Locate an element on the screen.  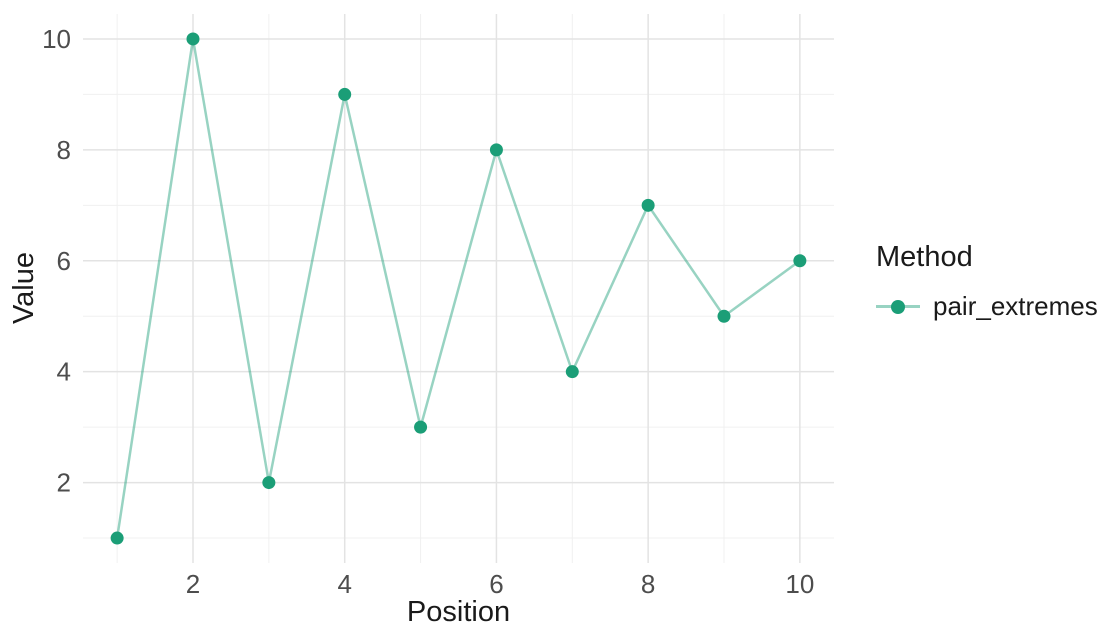
legend-item: pair_extremes is located at coordinates (987, 306).